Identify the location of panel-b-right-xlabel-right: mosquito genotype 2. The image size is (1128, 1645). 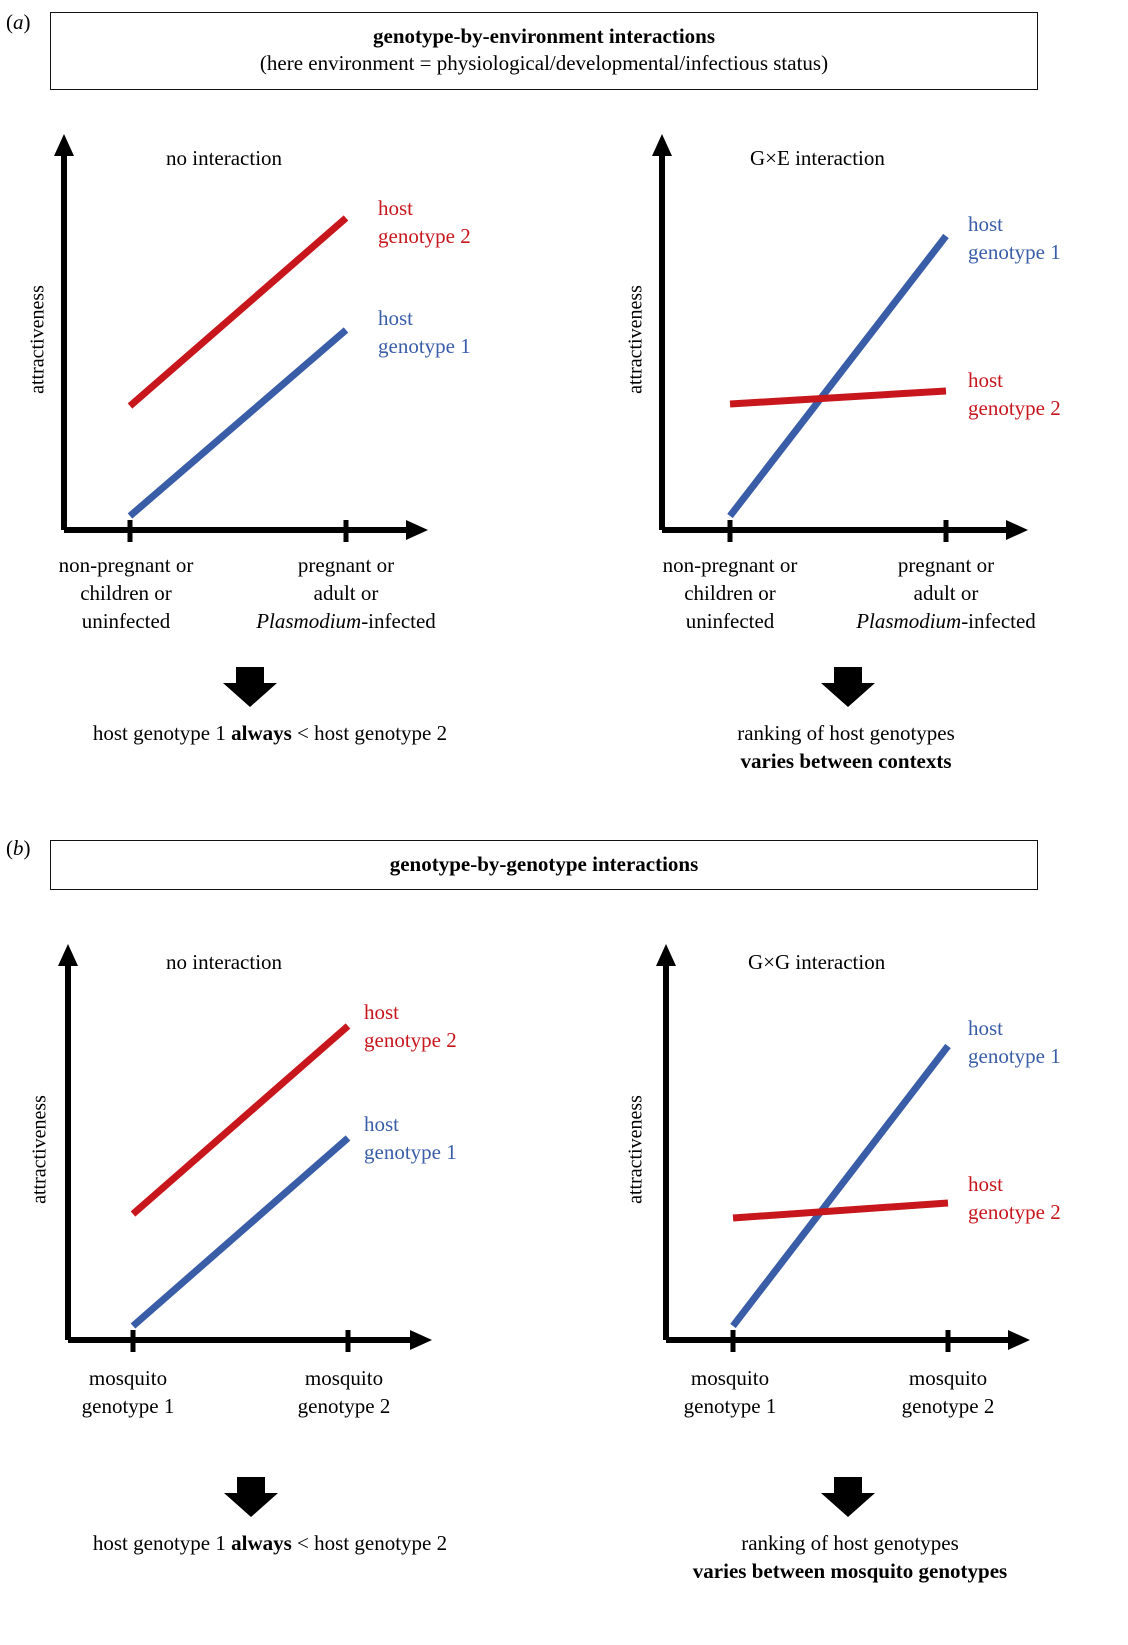
(948, 1392).